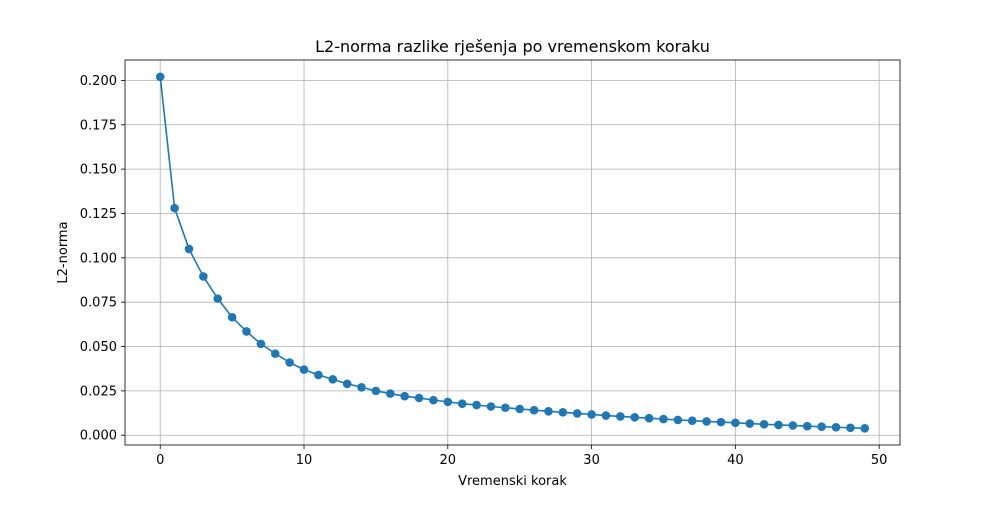  I want to click on y-tick-label: 0.100, so click(98, 258).